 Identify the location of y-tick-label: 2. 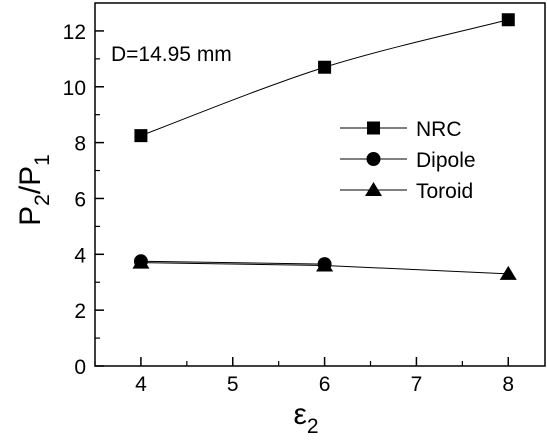
(80, 311).